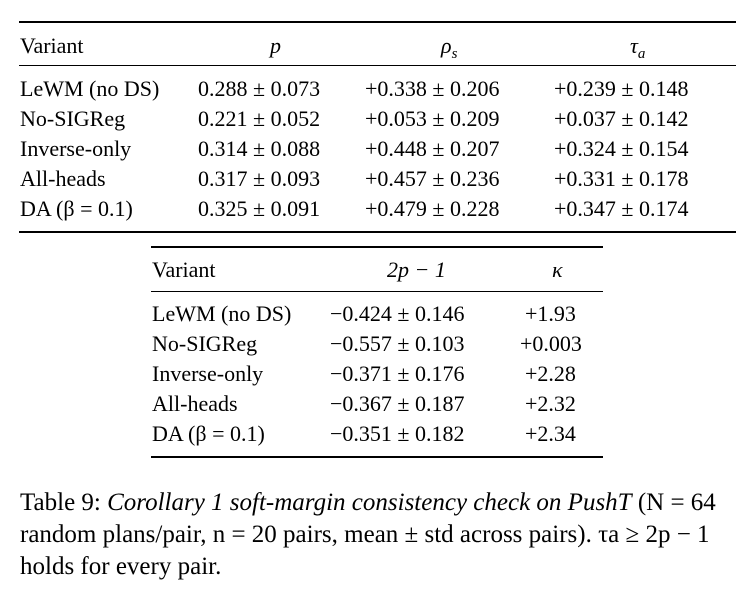  What do you see at coordinates (208, 373) in the screenshot?
I see `table-2-row-3-variant: Inverse-only` at bounding box center [208, 373].